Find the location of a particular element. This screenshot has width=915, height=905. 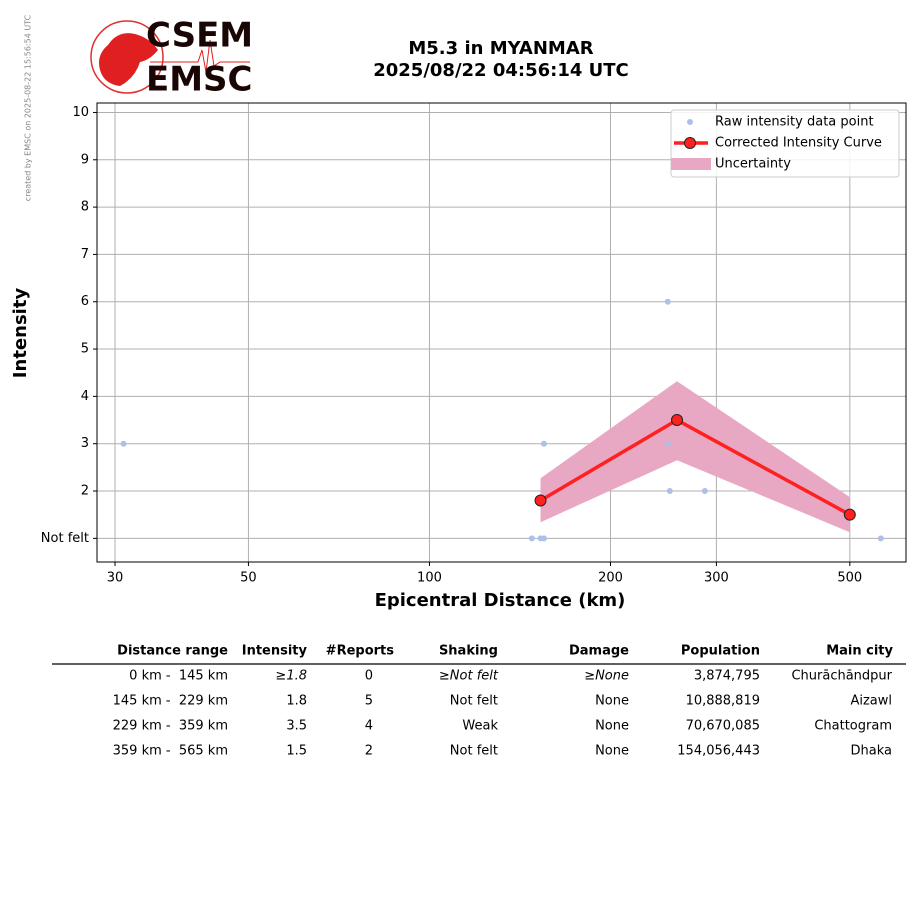

y-tick-label: 4 is located at coordinates (85, 396).